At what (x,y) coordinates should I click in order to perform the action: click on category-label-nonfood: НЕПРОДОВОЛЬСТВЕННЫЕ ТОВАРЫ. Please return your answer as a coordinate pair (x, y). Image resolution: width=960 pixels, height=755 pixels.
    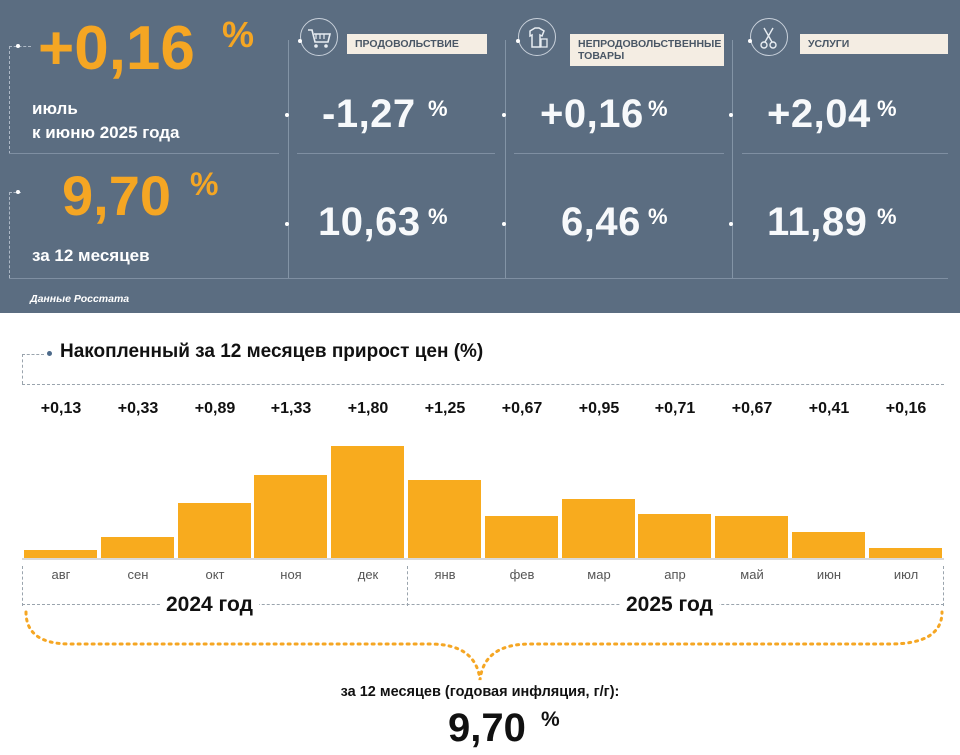
    Looking at the image, I should click on (647, 50).